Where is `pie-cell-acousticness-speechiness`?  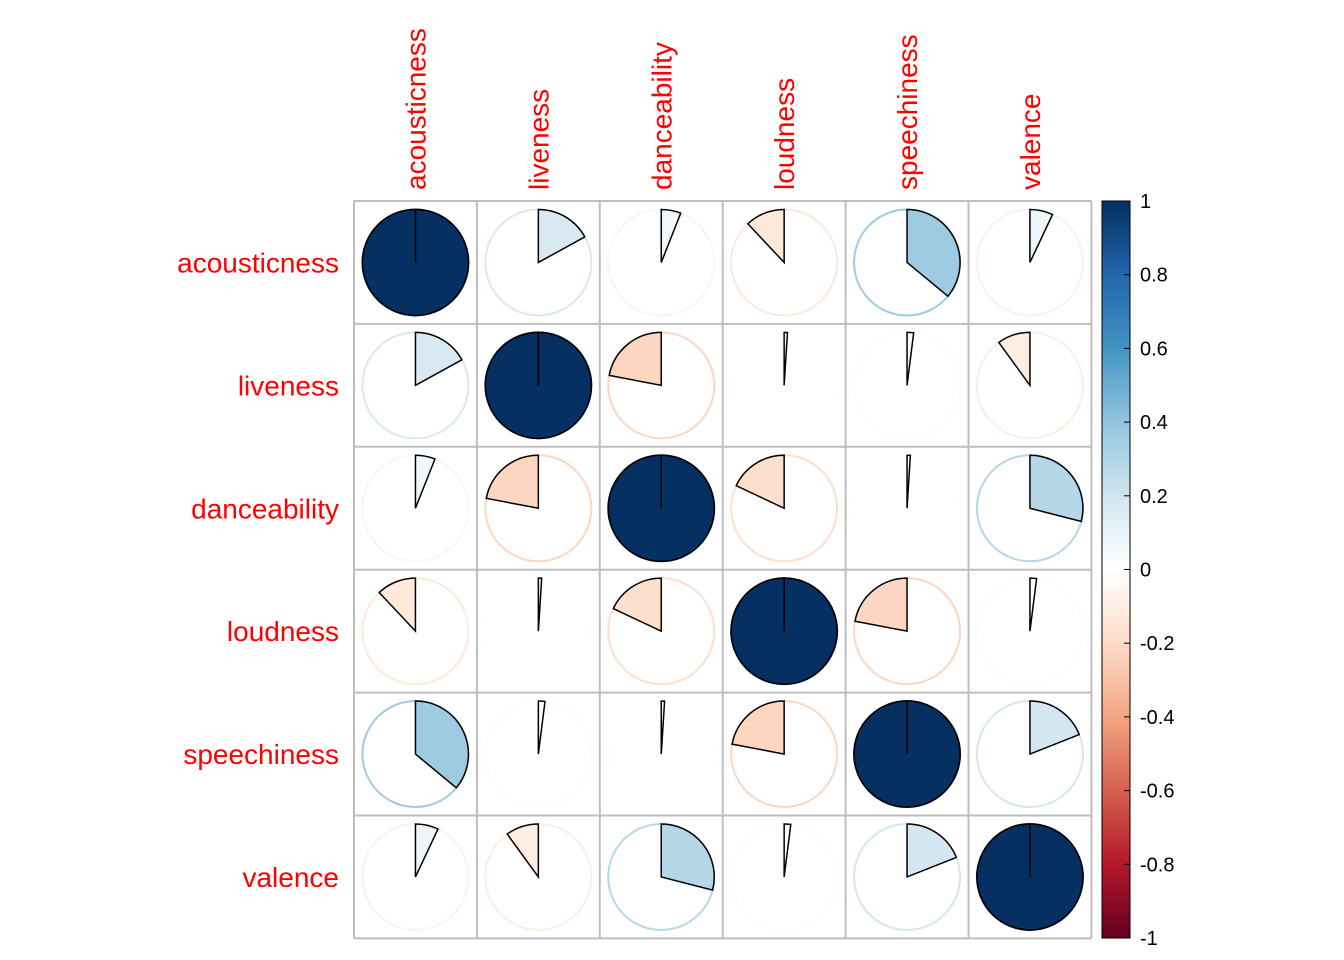
pie-cell-acousticness-speechiness is located at coordinates (907, 262).